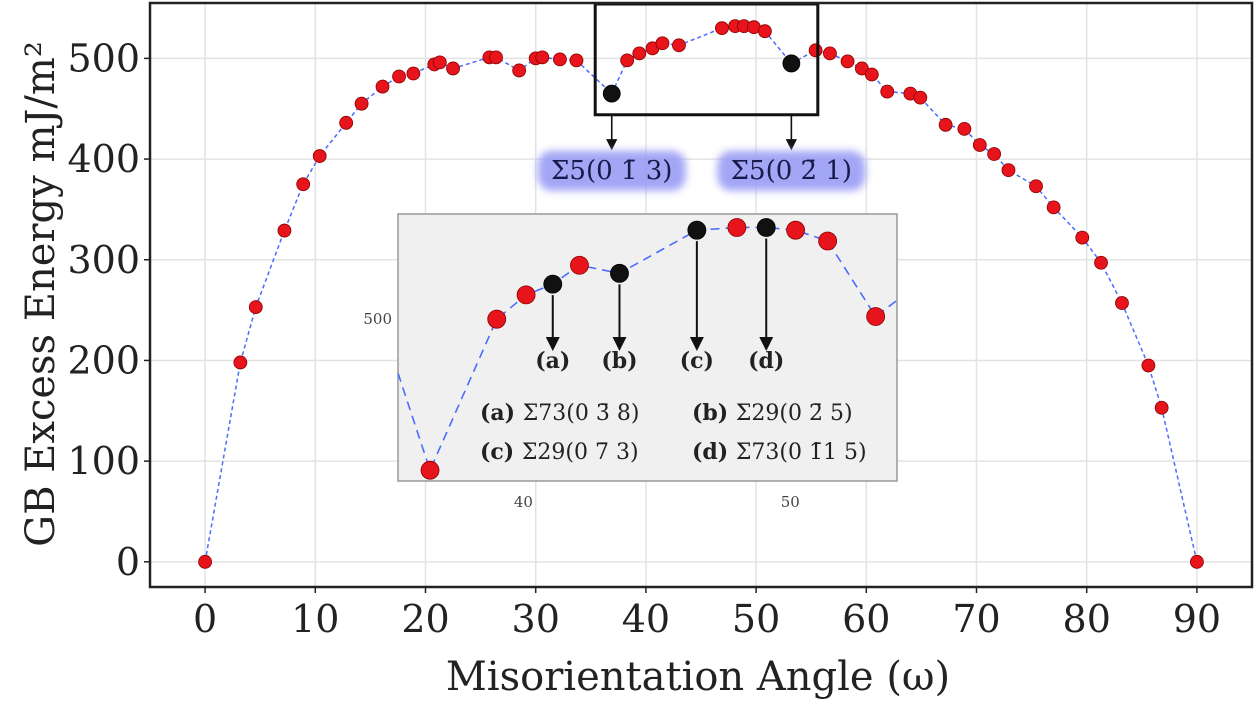  I want to click on callout-label: Σ5(0 2̄ 1), so click(791, 171).